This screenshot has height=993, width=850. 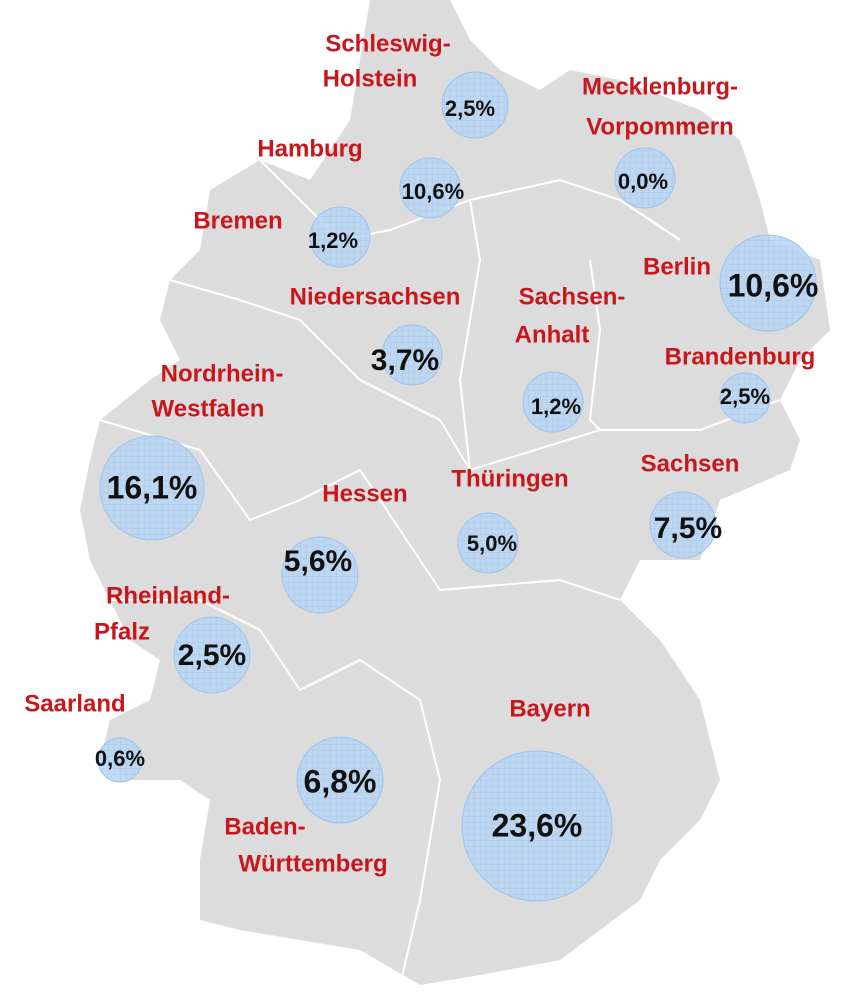 I want to click on region-label: Schleswig-, so click(x=387, y=43).